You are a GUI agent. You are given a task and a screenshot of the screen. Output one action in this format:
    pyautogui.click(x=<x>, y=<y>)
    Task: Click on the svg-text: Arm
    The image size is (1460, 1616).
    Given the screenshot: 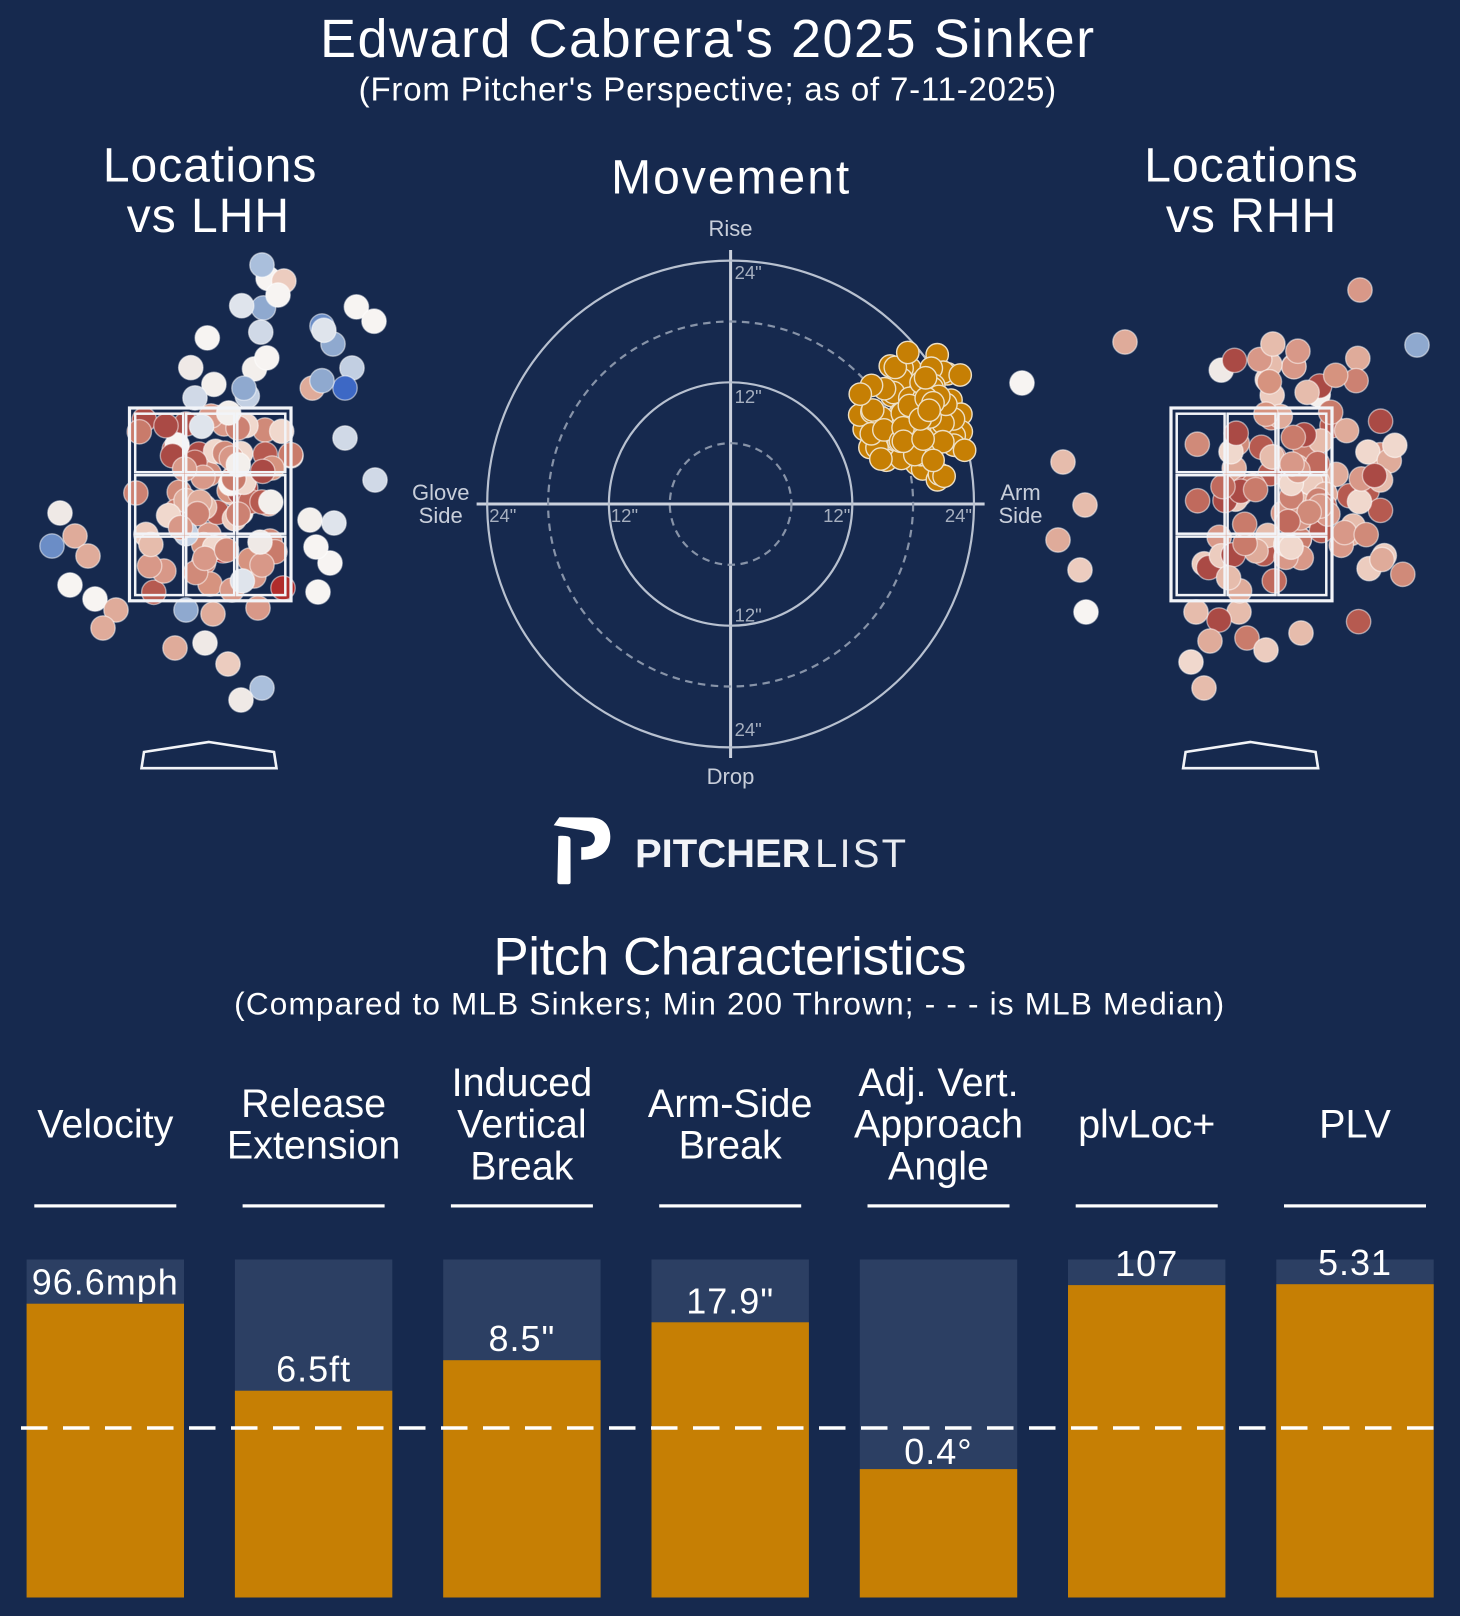 What is the action you would take?
    pyautogui.click(x=1020, y=492)
    